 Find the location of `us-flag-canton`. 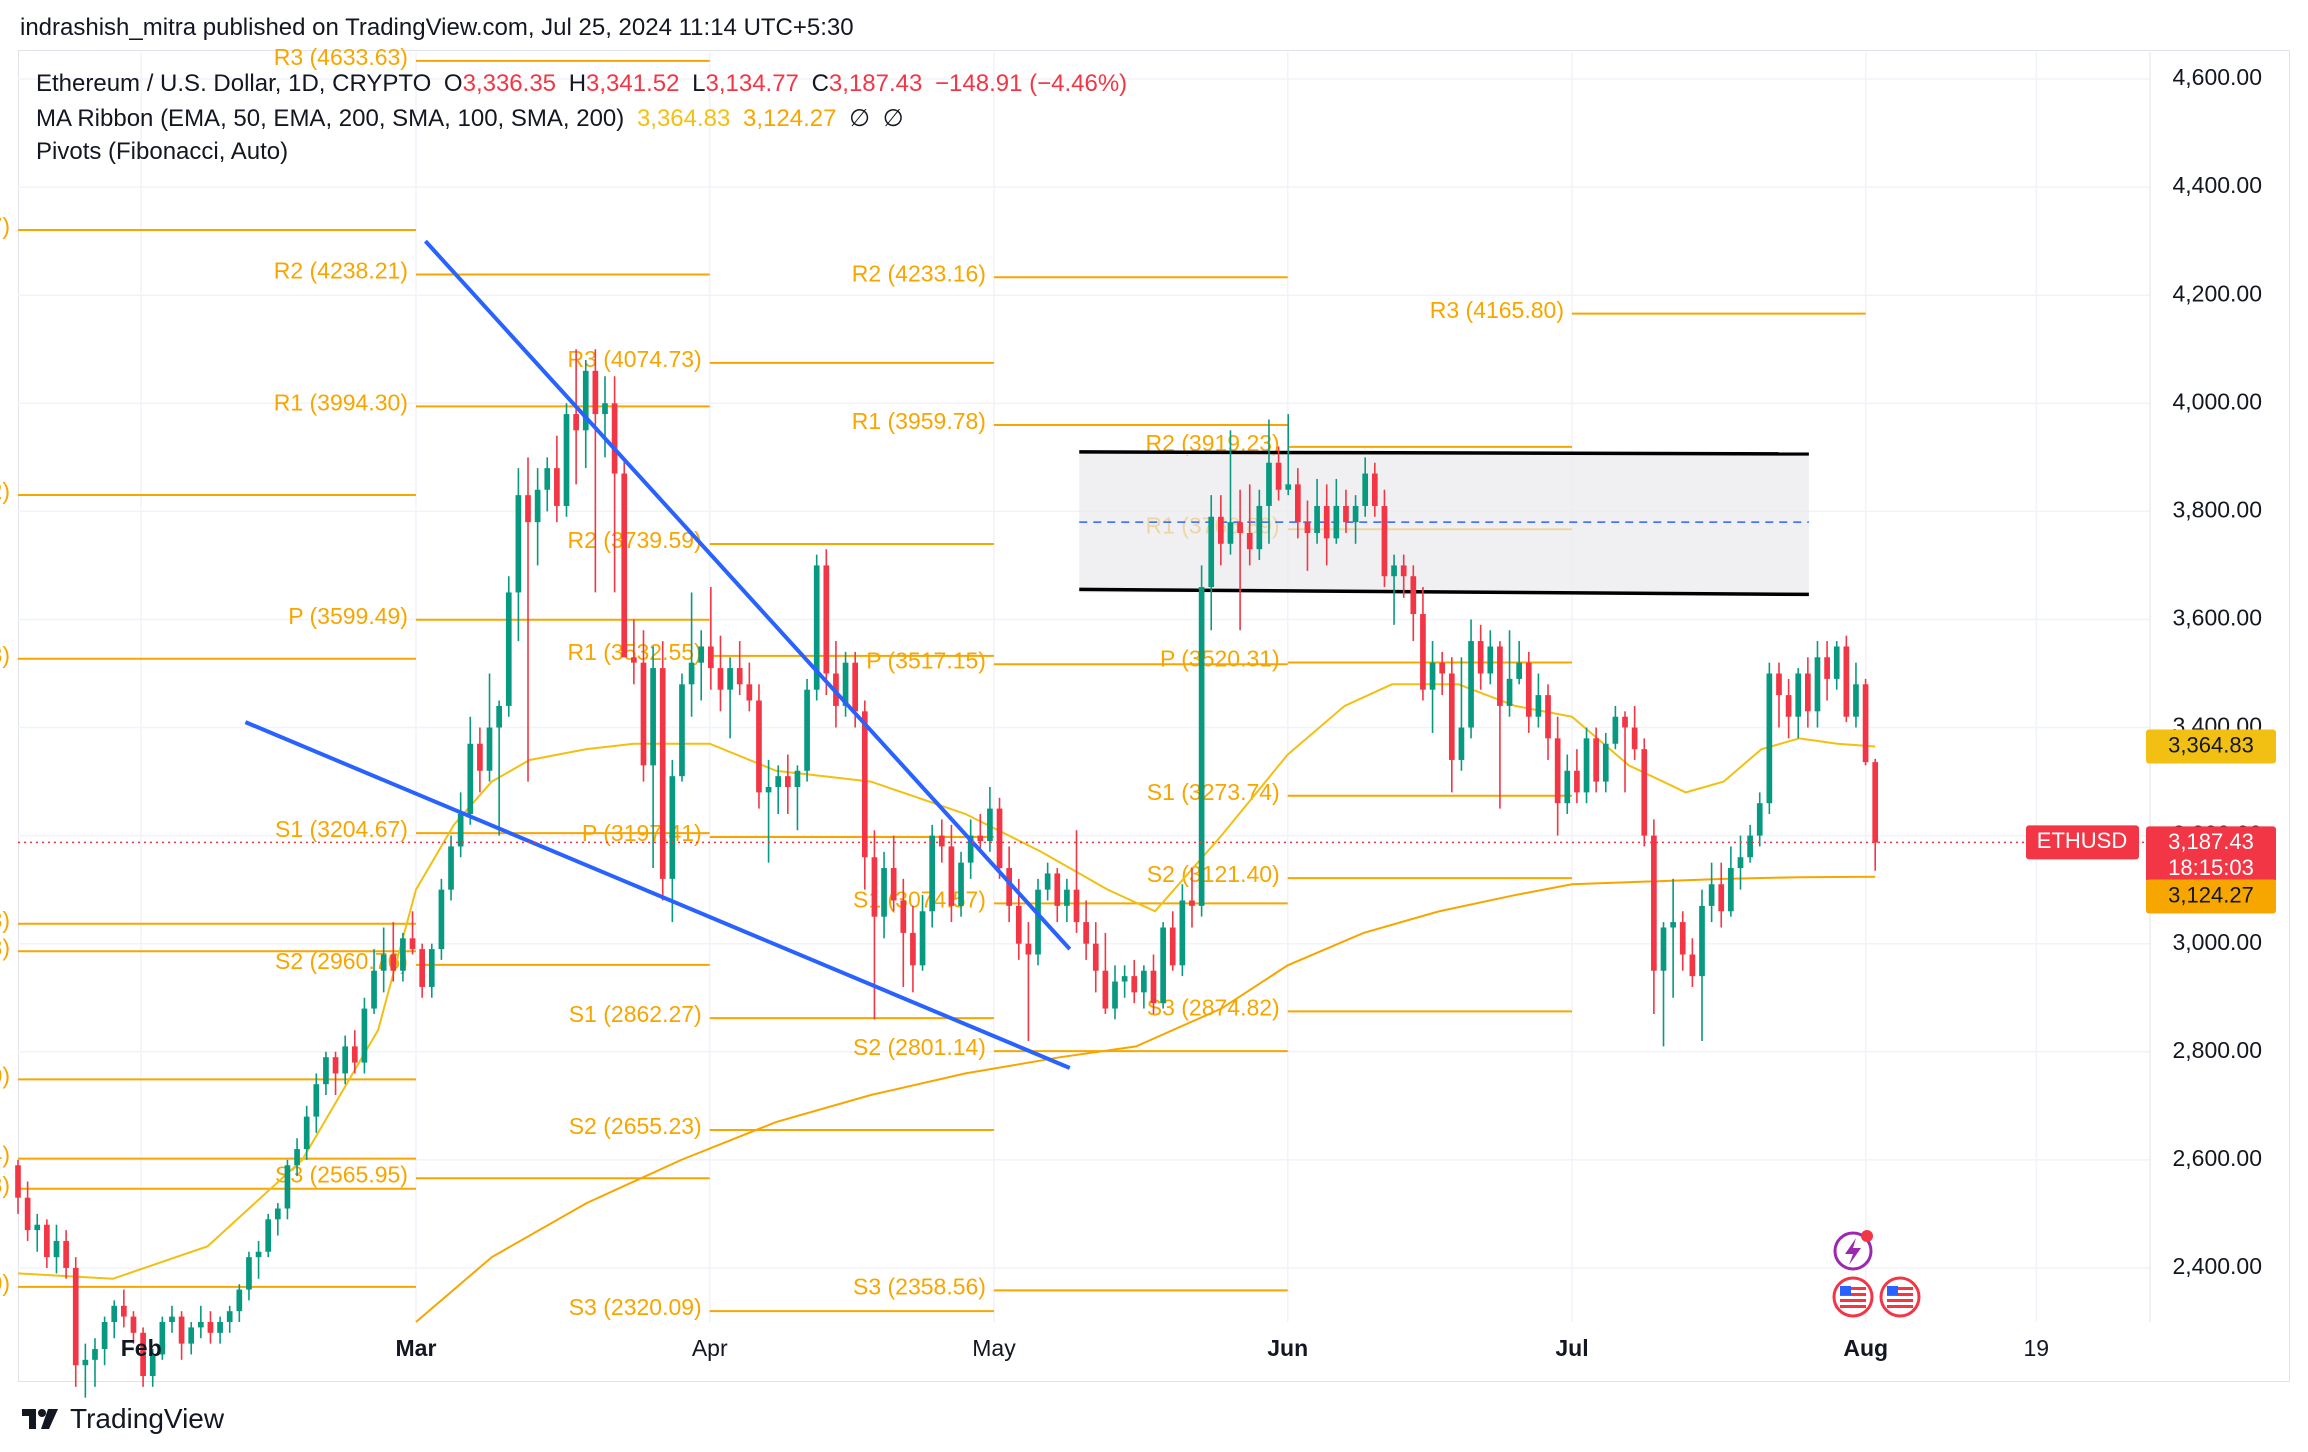

us-flag-canton is located at coordinates (1892, 1290).